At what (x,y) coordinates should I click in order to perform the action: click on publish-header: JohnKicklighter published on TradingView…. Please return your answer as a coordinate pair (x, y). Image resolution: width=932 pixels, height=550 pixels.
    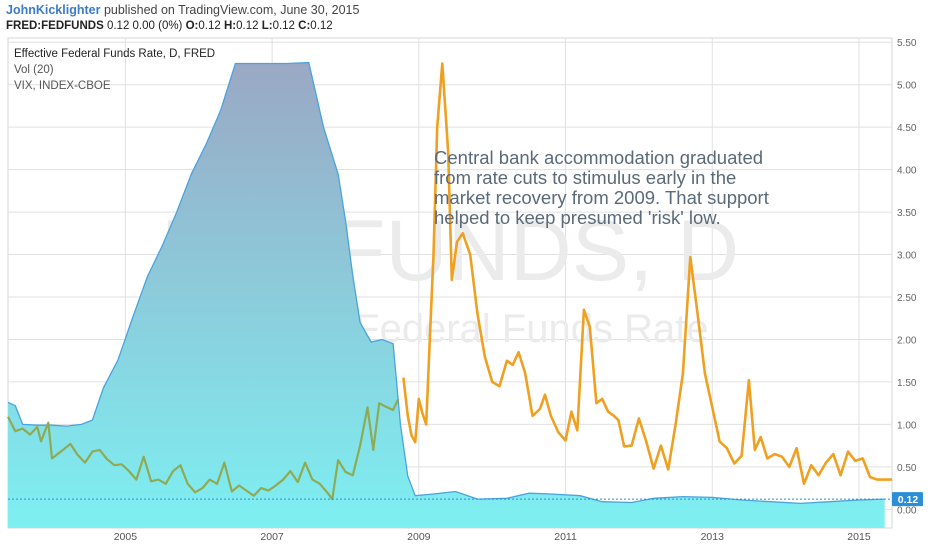
    Looking at the image, I should click on (182, 10).